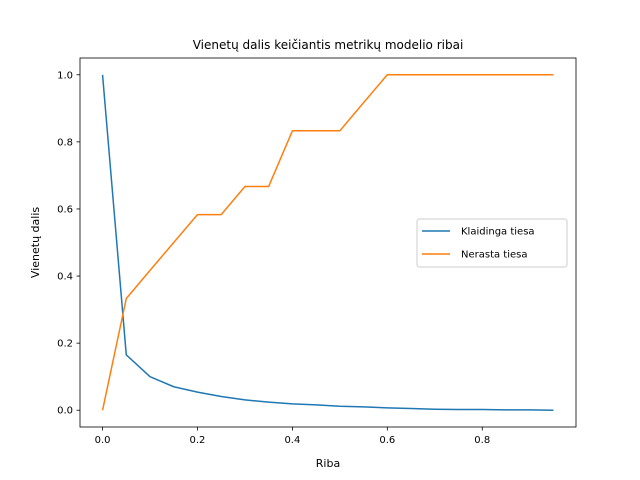 The width and height of the screenshot is (640, 480). Describe the element at coordinates (103, 440) in the screenshot. I see `x-tick-label: 0.0` at that location.